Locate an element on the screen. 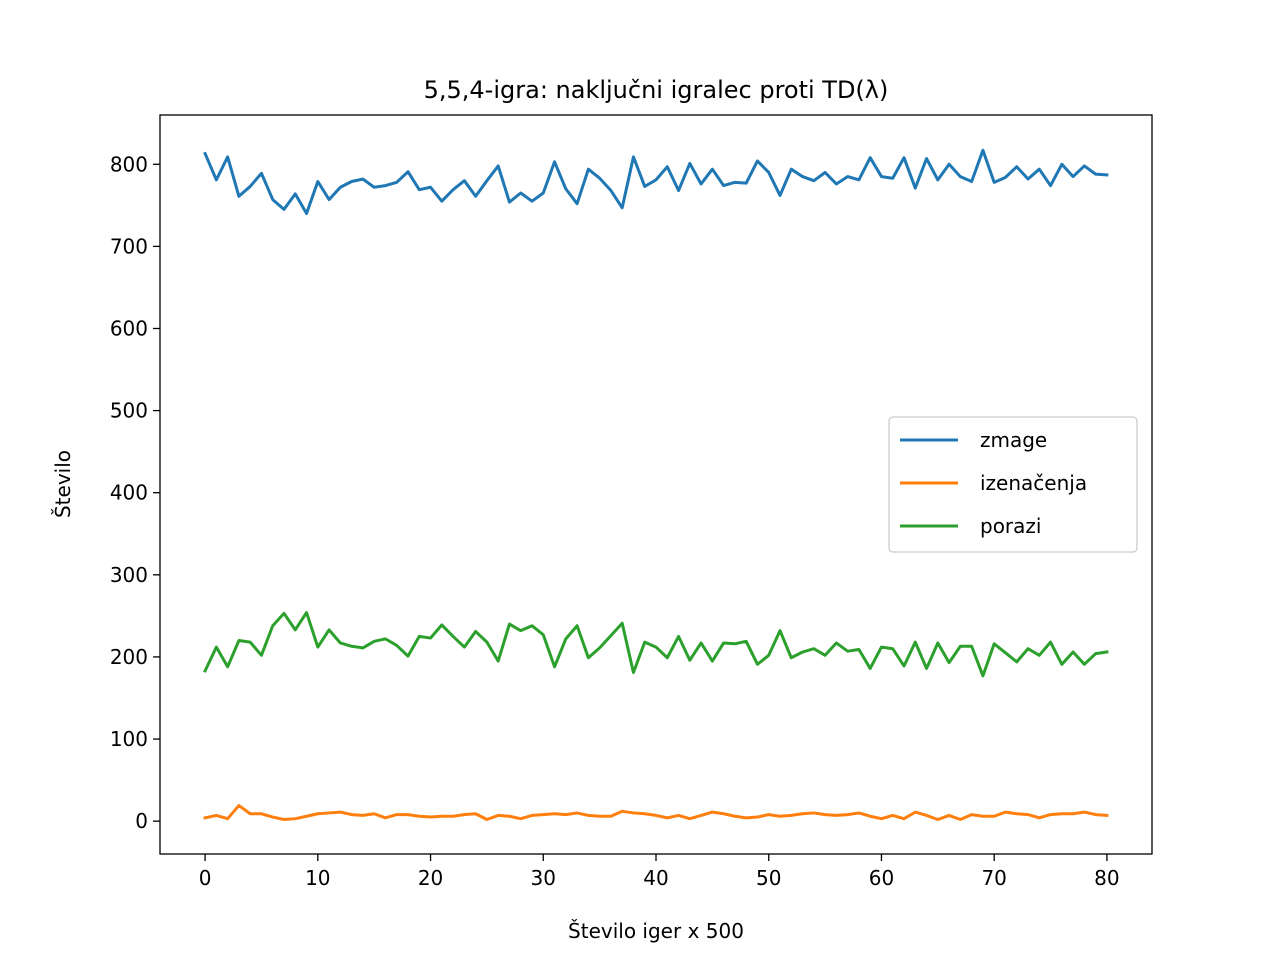  y-tick-label: 100 is located at coordinates (129, 739).